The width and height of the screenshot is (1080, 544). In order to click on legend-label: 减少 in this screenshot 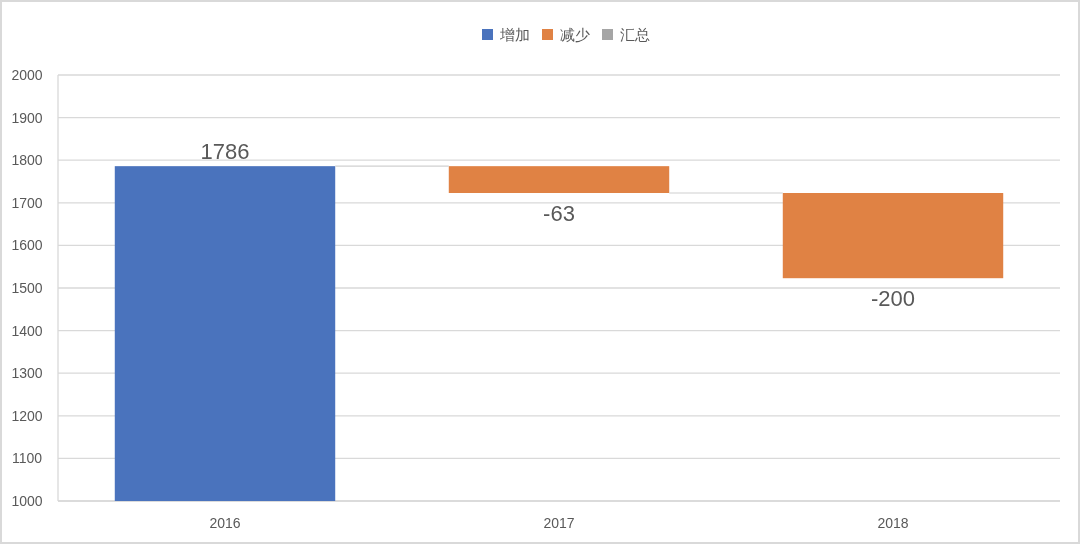, I will do `click(575, 35)`.